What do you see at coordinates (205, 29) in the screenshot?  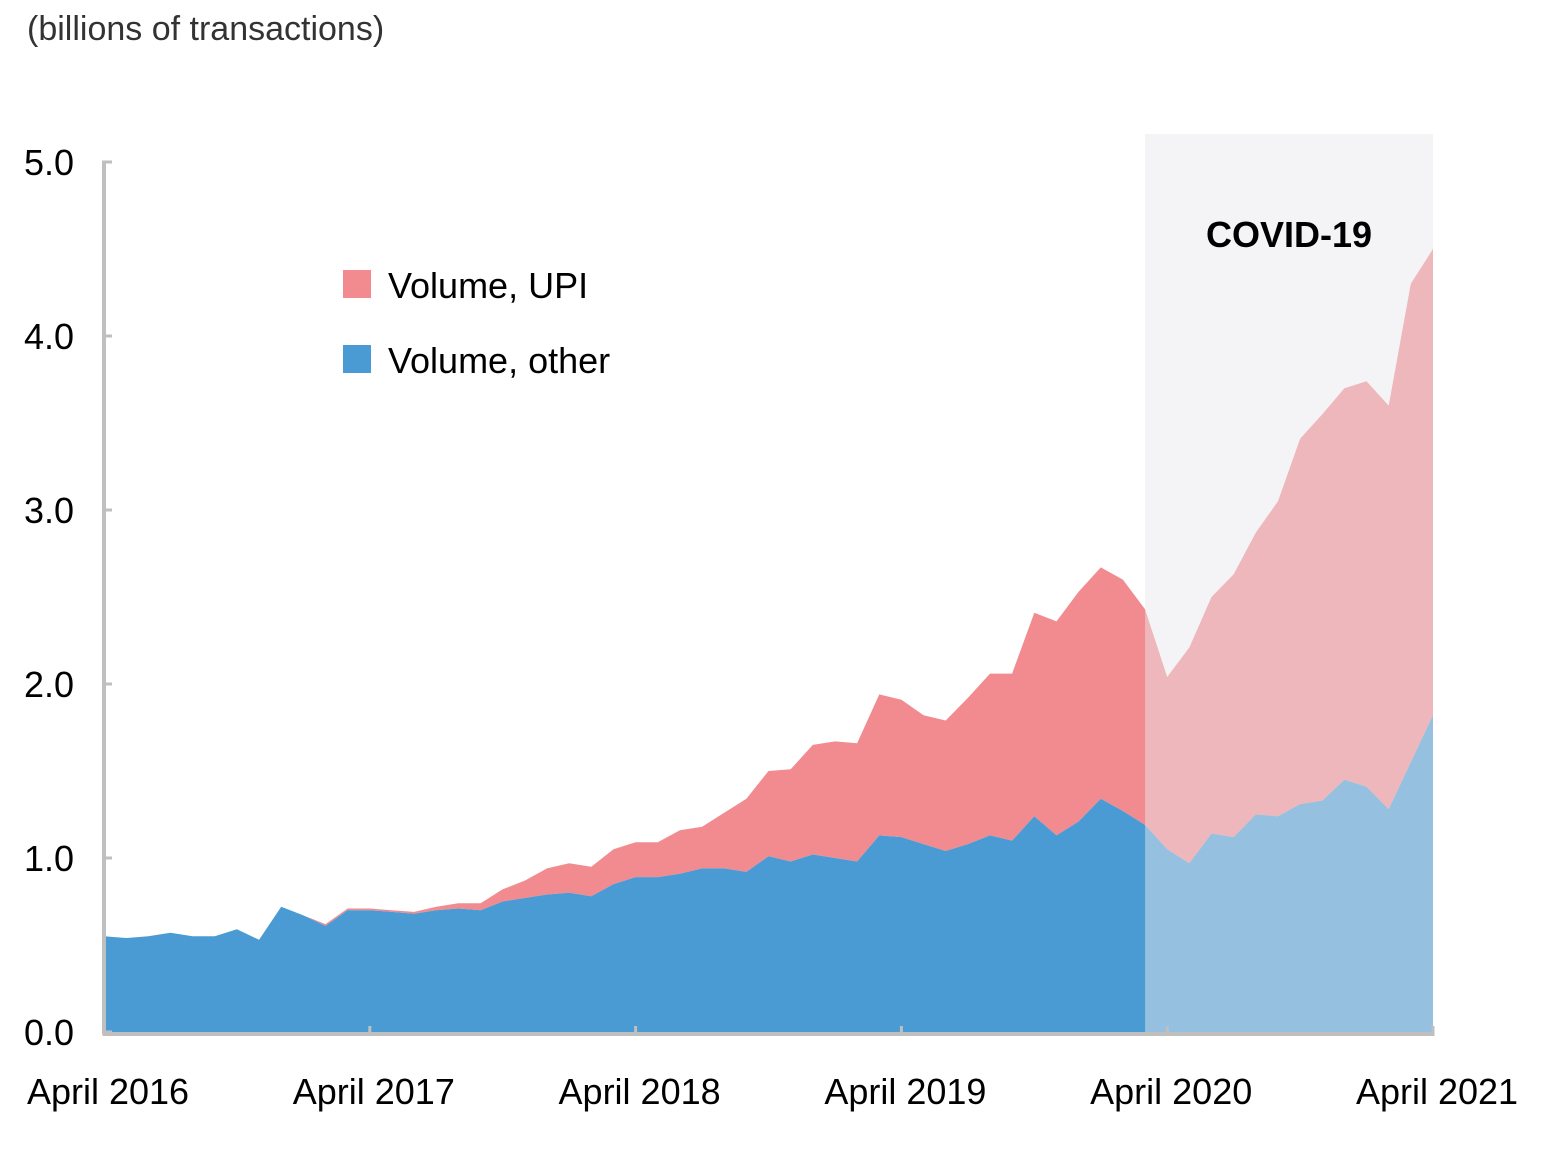 I see `y-unit-label: (billions of transactions)` at bounding box center [205, 29].